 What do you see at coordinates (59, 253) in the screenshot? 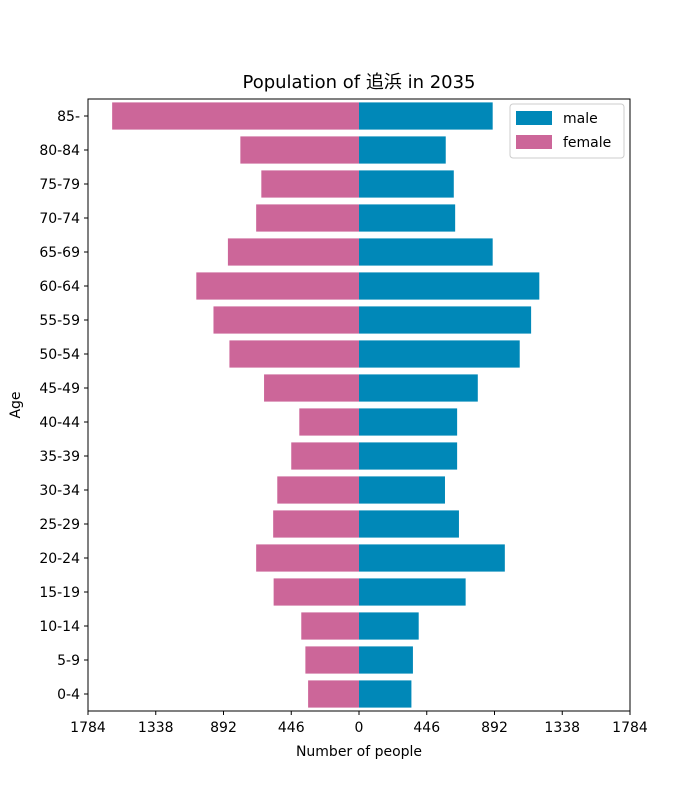
I see `y-tick-label: 65-69` at bounding box center [59, 253].